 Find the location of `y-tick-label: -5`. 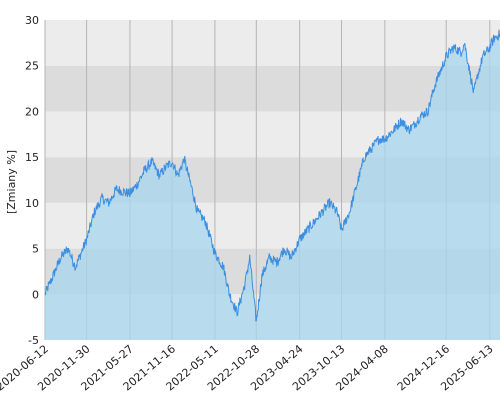

y-tick-label: -5 is located at coordinates (33, 340).